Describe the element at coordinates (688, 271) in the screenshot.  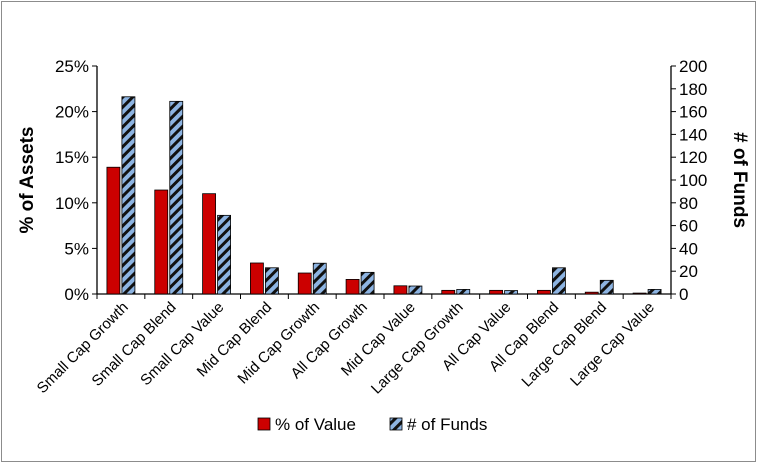
I see `right-tick-label: 20` at that location.